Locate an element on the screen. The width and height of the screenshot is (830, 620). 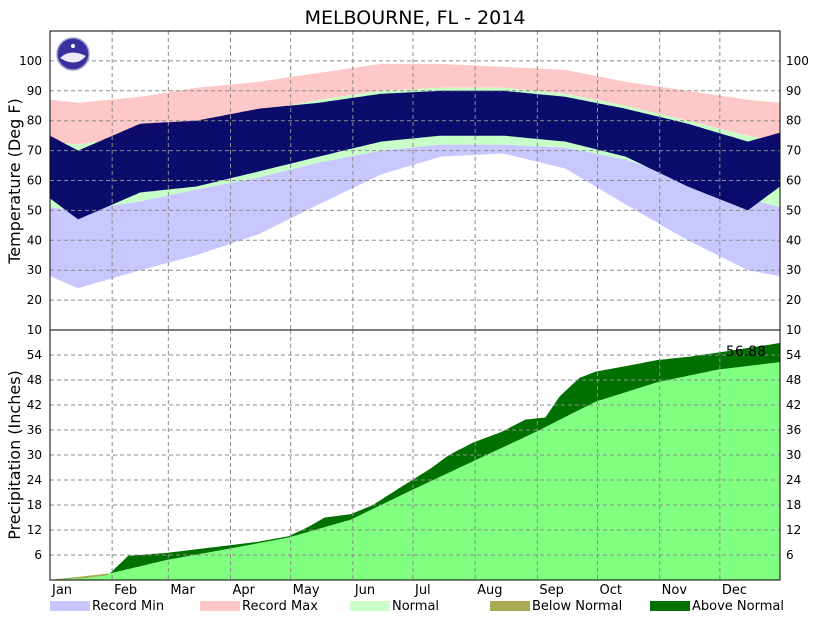
precipitation-tick-left: 36 is located at coordinates (34, 430).